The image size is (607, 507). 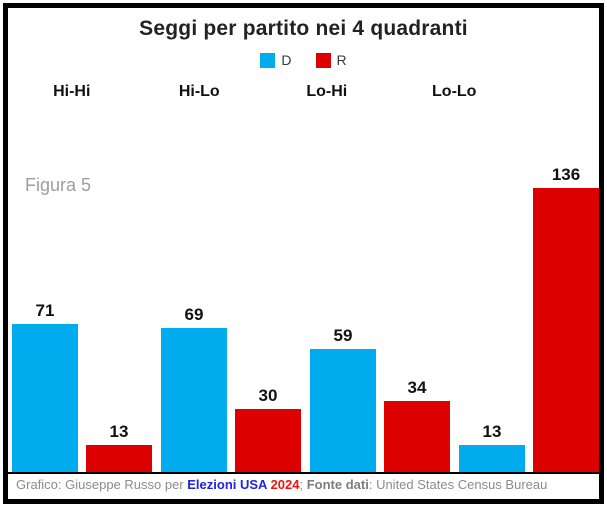 I want to click on bar-group-lo-lo: 13 136, so click(x=529, y=318).